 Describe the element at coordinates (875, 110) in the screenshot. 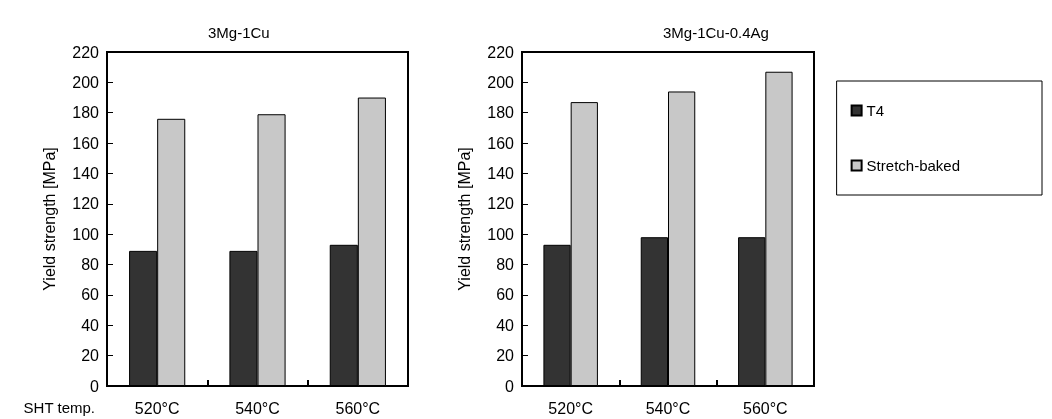

I see `legend-label: T4` at that location.